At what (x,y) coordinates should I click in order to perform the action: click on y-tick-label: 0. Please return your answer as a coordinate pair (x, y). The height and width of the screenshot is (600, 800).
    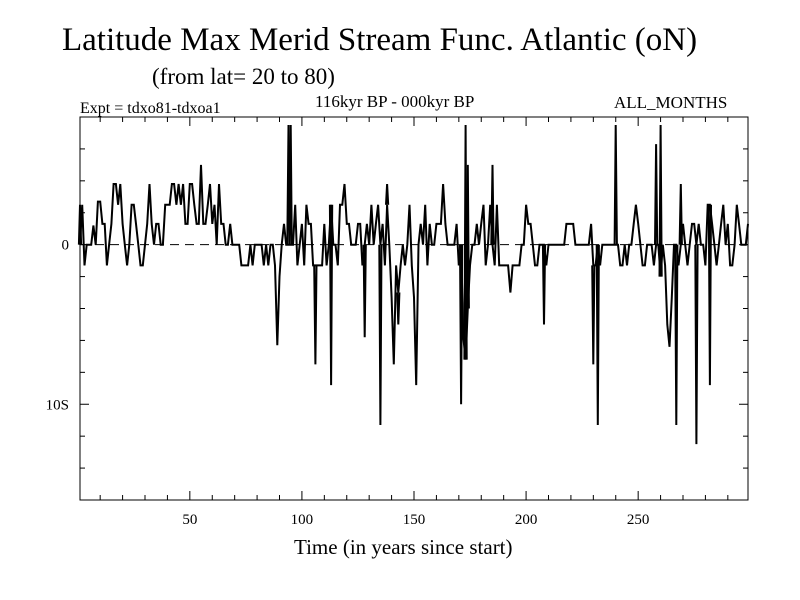
    Looking at the image, I should click on (66, 246).